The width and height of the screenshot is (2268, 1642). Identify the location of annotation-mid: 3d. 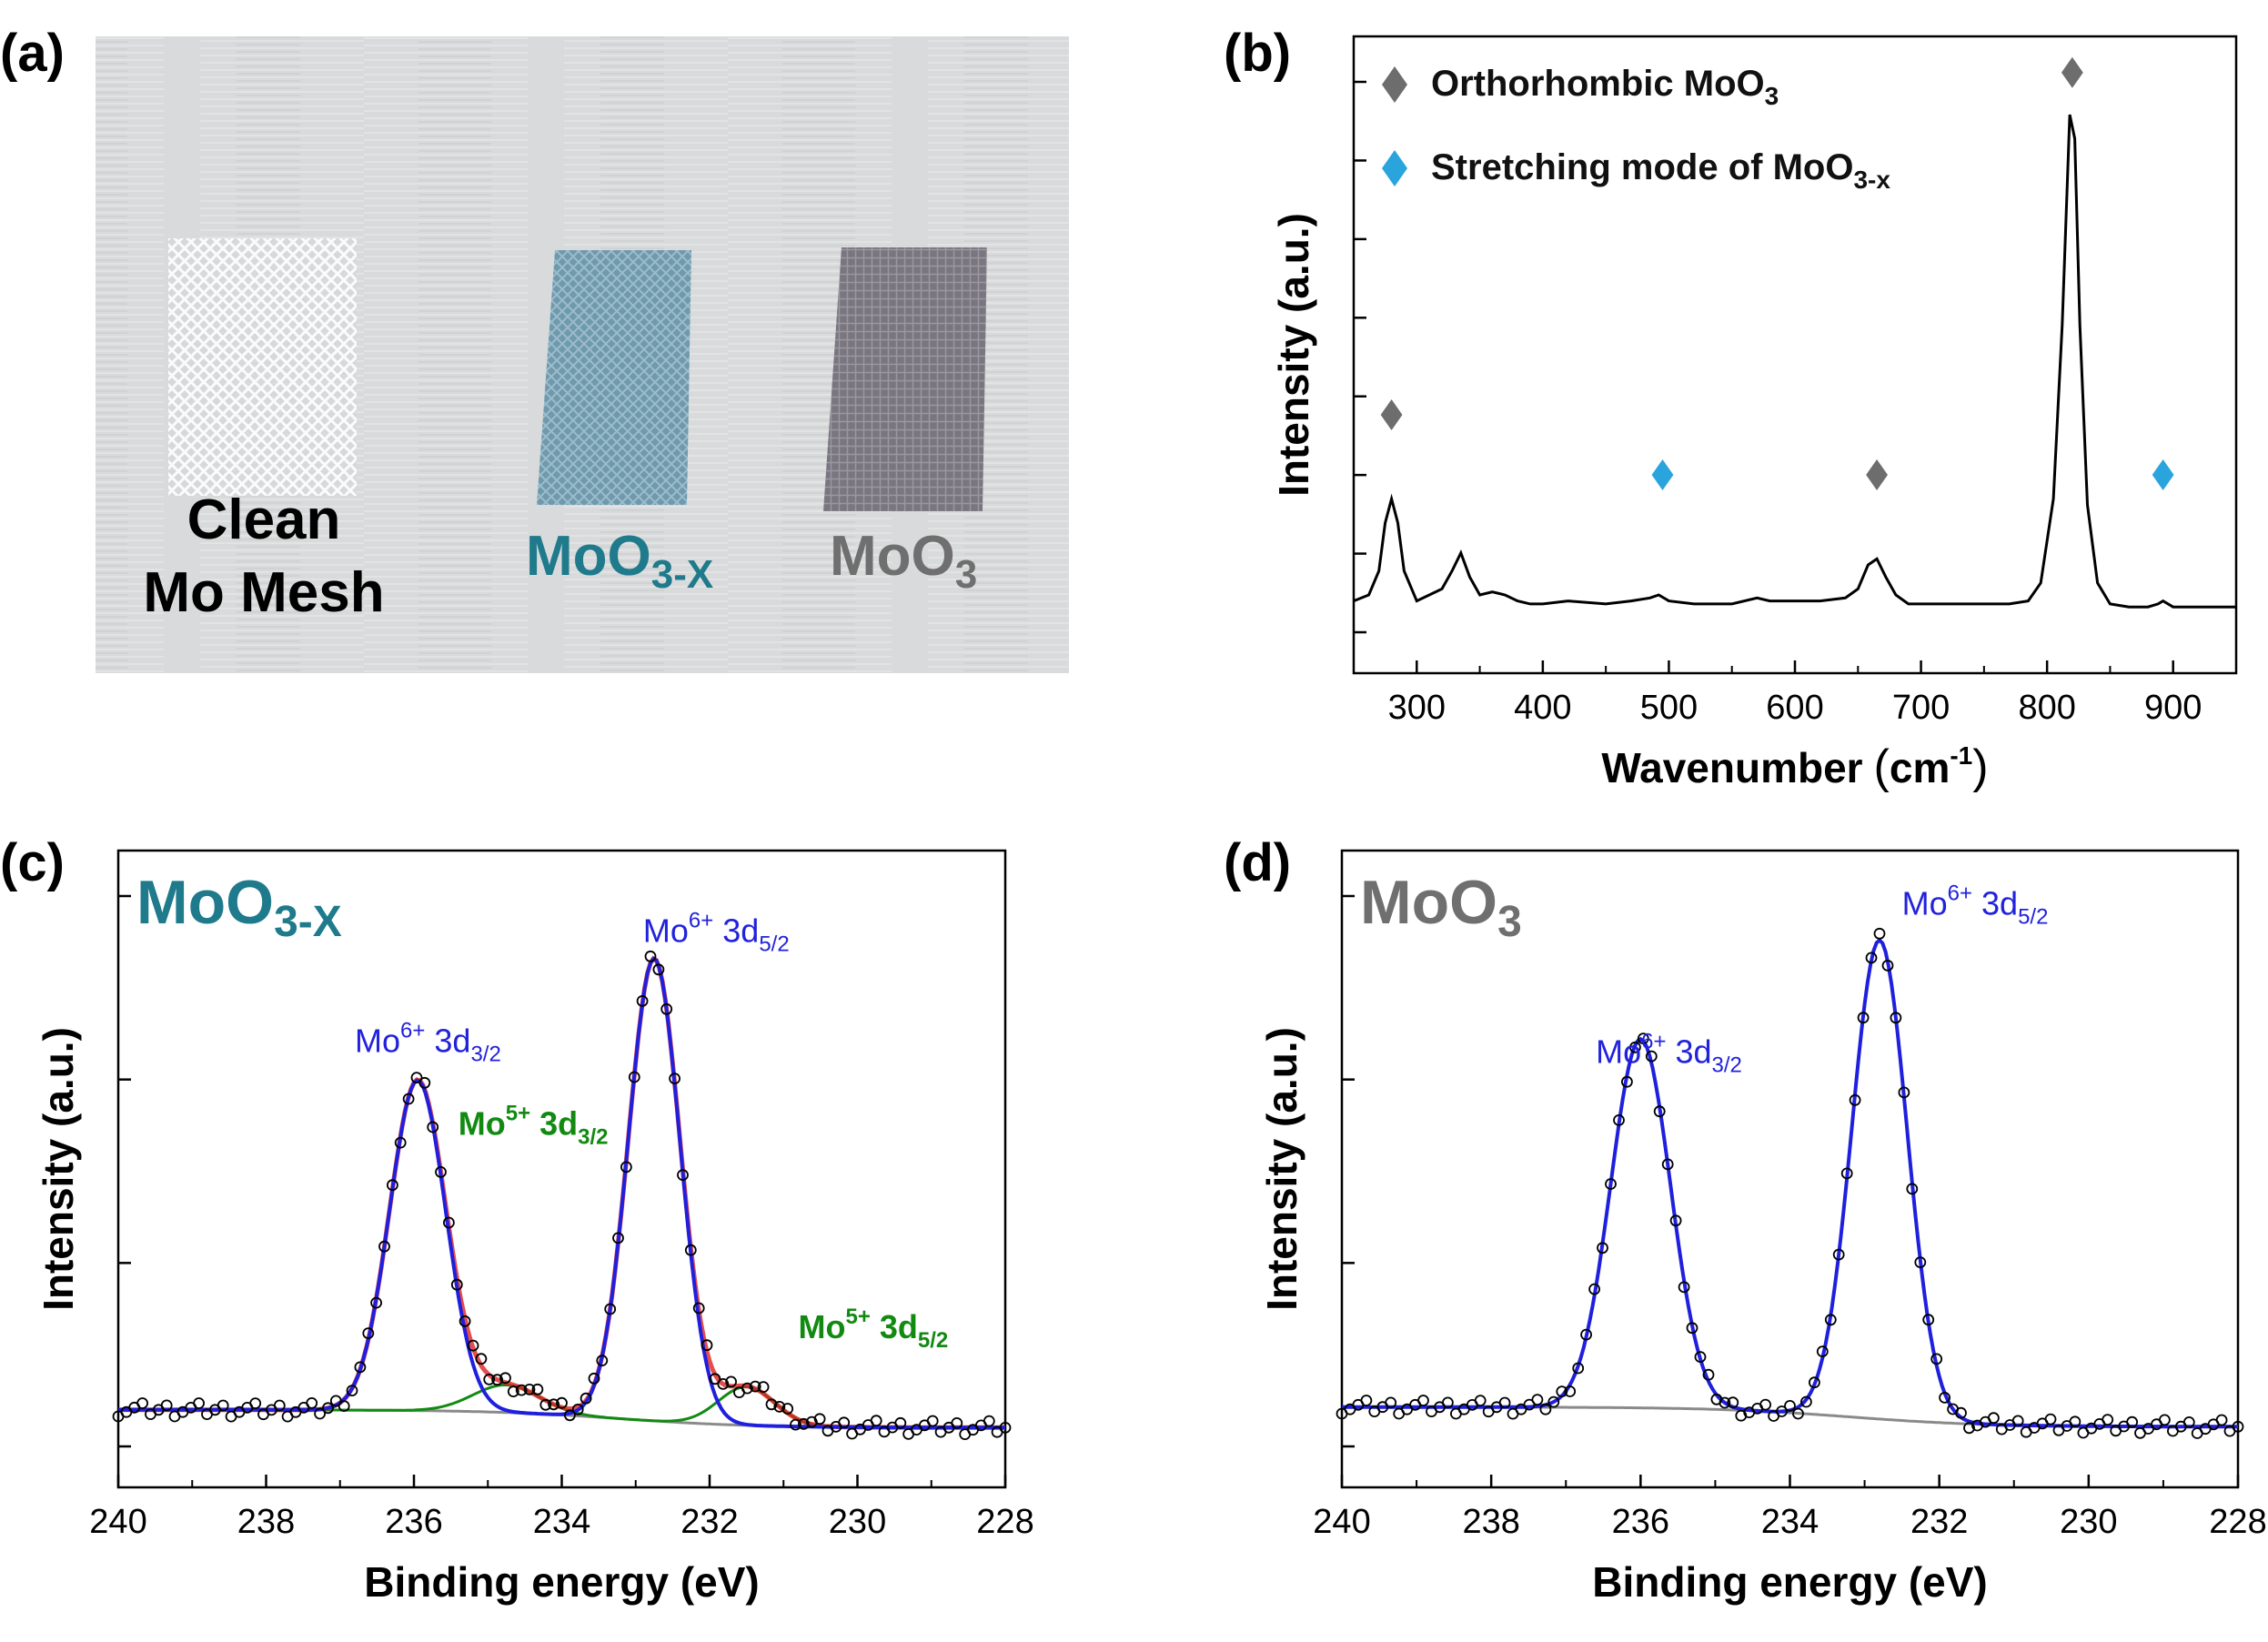
(736, 931).